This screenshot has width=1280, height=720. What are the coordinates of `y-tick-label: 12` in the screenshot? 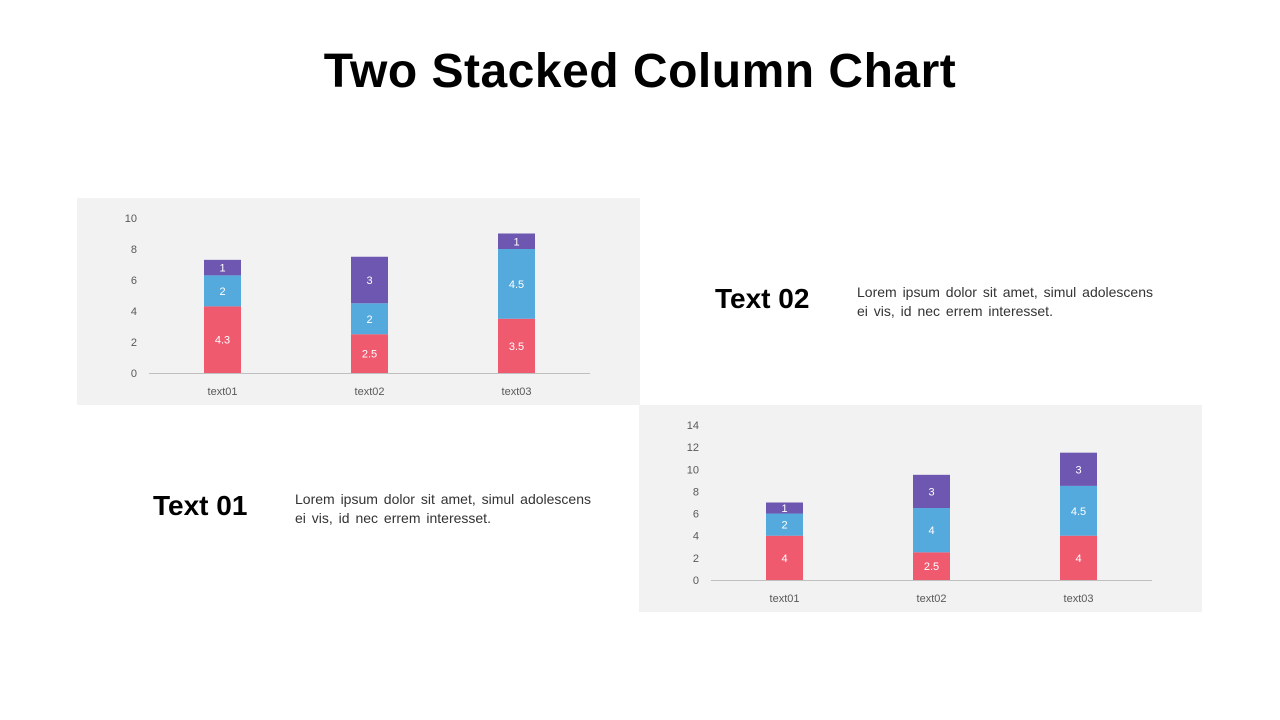 It's located at (693, 448).